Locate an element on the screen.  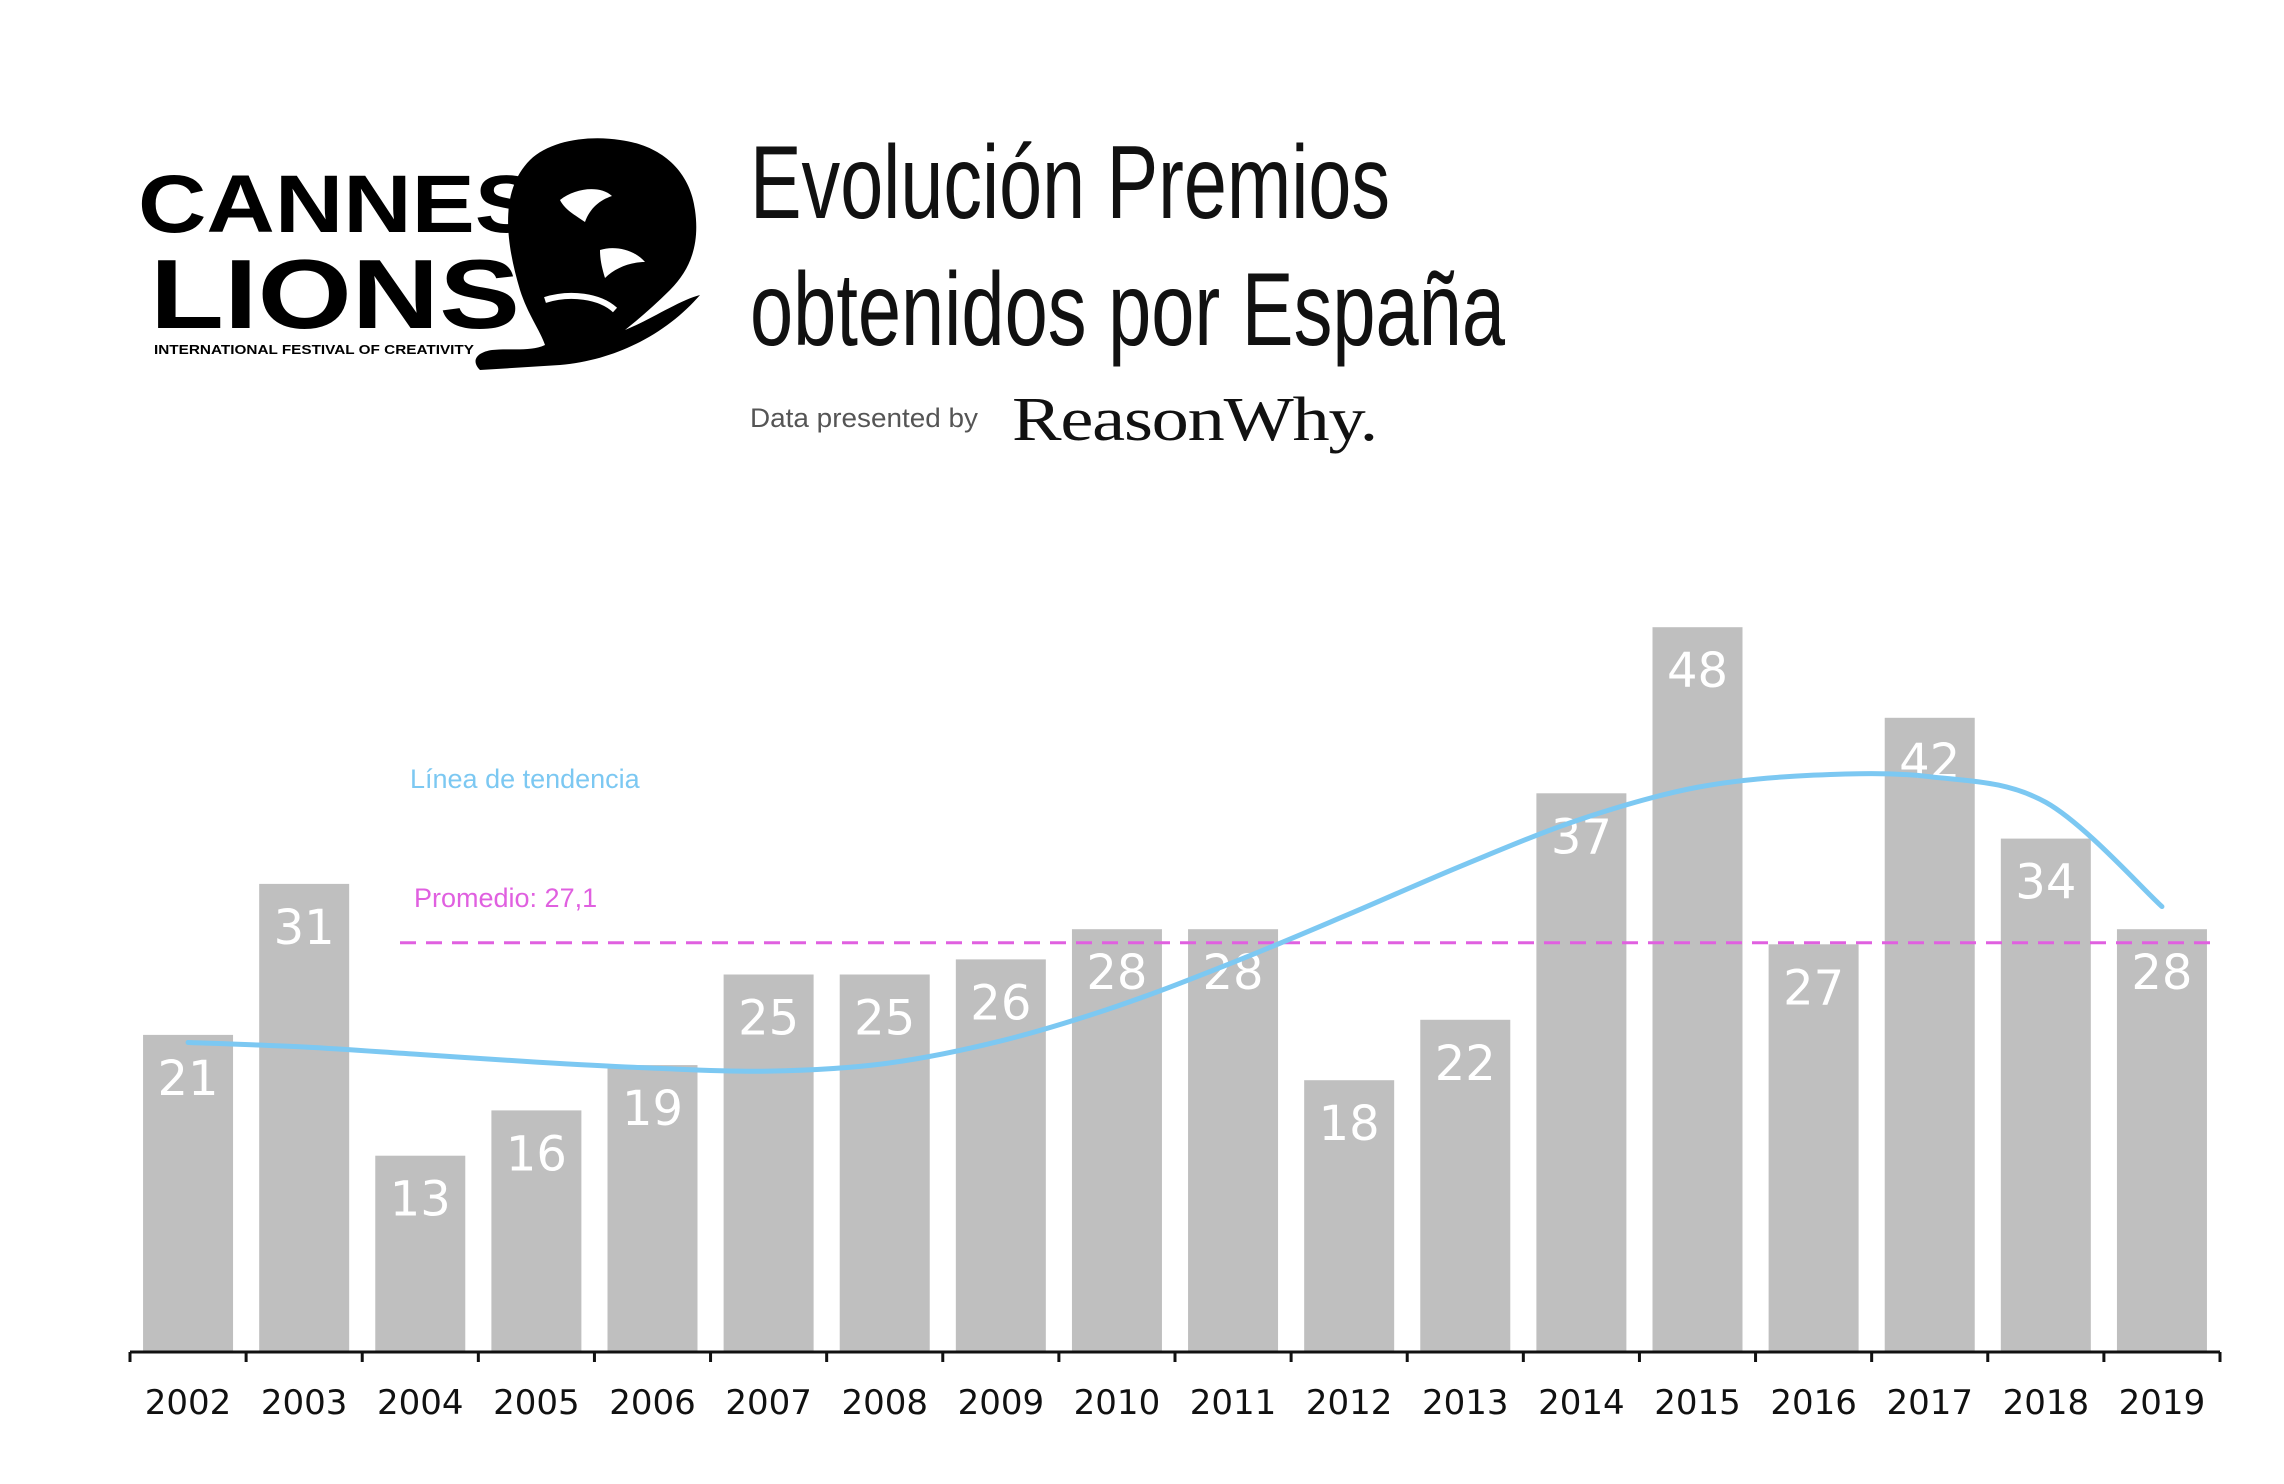
average-layer: Promedio: 27,1 is located at coordinates (1310, 914).